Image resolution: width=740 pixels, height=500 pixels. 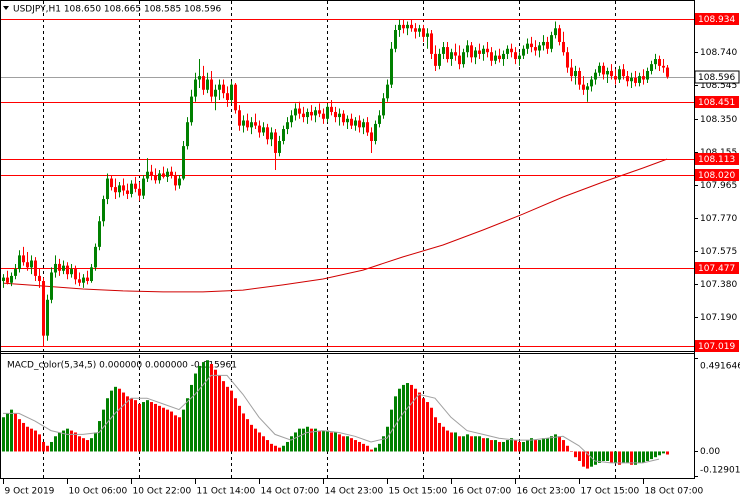 What do you see at coordinates (482, 492) in the screenshot?
I see `x-tick-label: 16 Oct 07:00` at bounding box center [482, 492].